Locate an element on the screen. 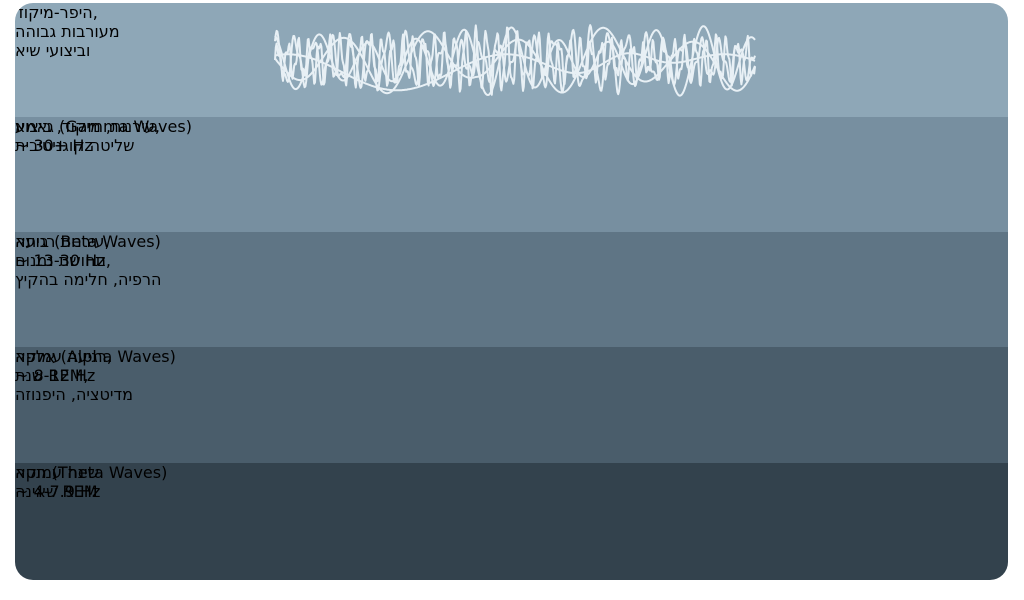  description-line: שאינה REM is located at coordinates (56, 491).